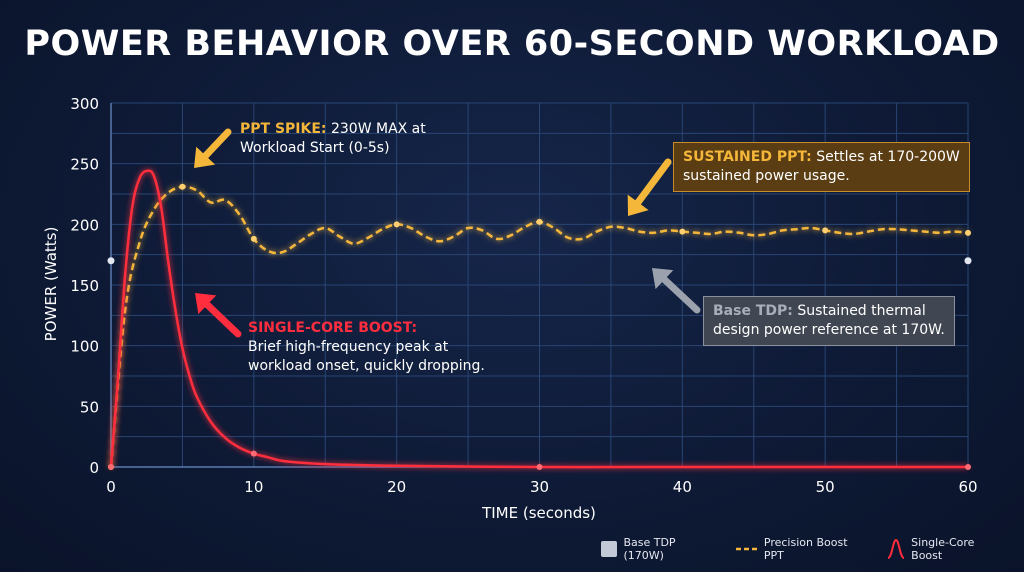  I want to click on callout-ppt-spike-text-1: 230W MAX at, so click(378, 129).